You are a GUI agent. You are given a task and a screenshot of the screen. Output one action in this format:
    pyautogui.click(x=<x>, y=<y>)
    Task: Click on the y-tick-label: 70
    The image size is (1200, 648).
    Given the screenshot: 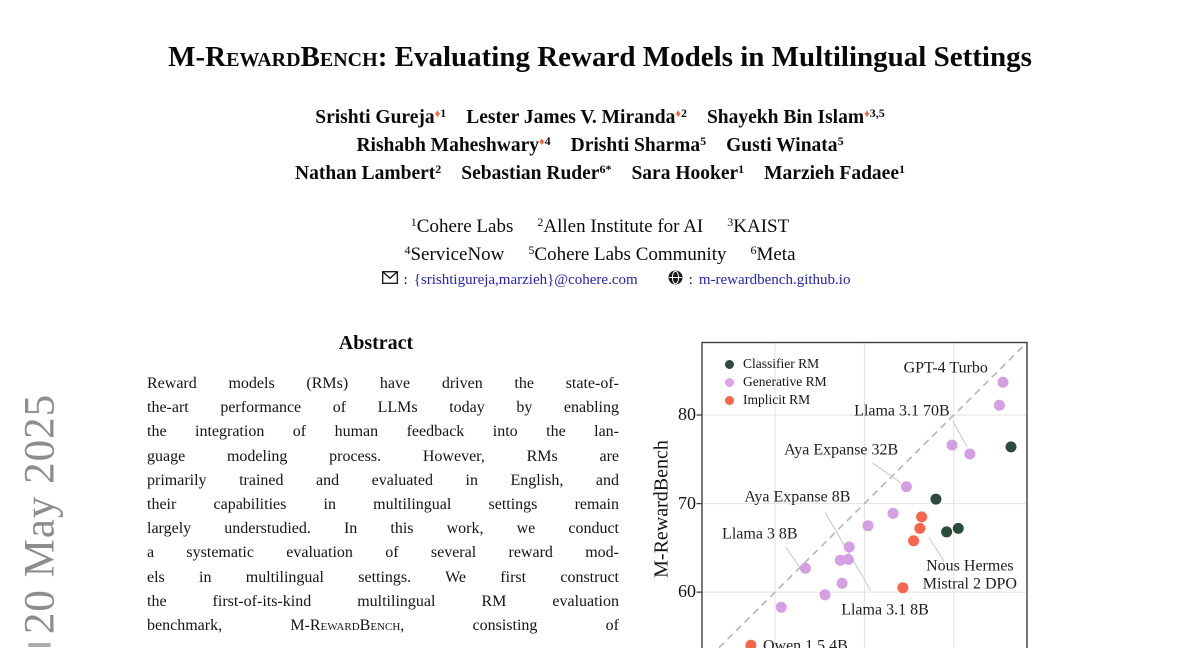 What is the action you would take?
    pyautogui.click(x=687, y=502)
    